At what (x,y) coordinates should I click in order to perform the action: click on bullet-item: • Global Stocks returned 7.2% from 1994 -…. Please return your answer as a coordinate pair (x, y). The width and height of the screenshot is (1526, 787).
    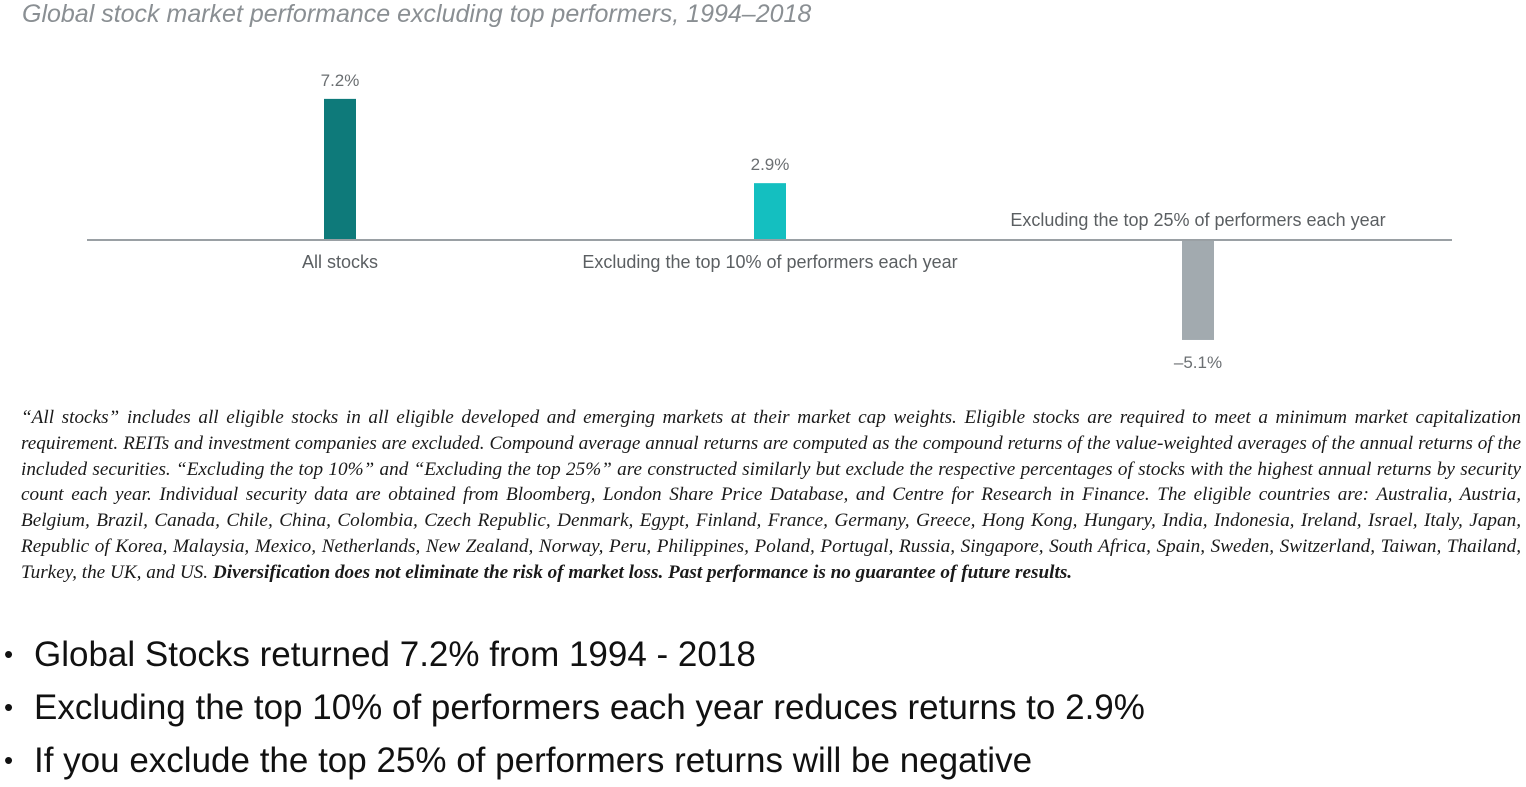
    Looking at the image, I should click on (574, 654).